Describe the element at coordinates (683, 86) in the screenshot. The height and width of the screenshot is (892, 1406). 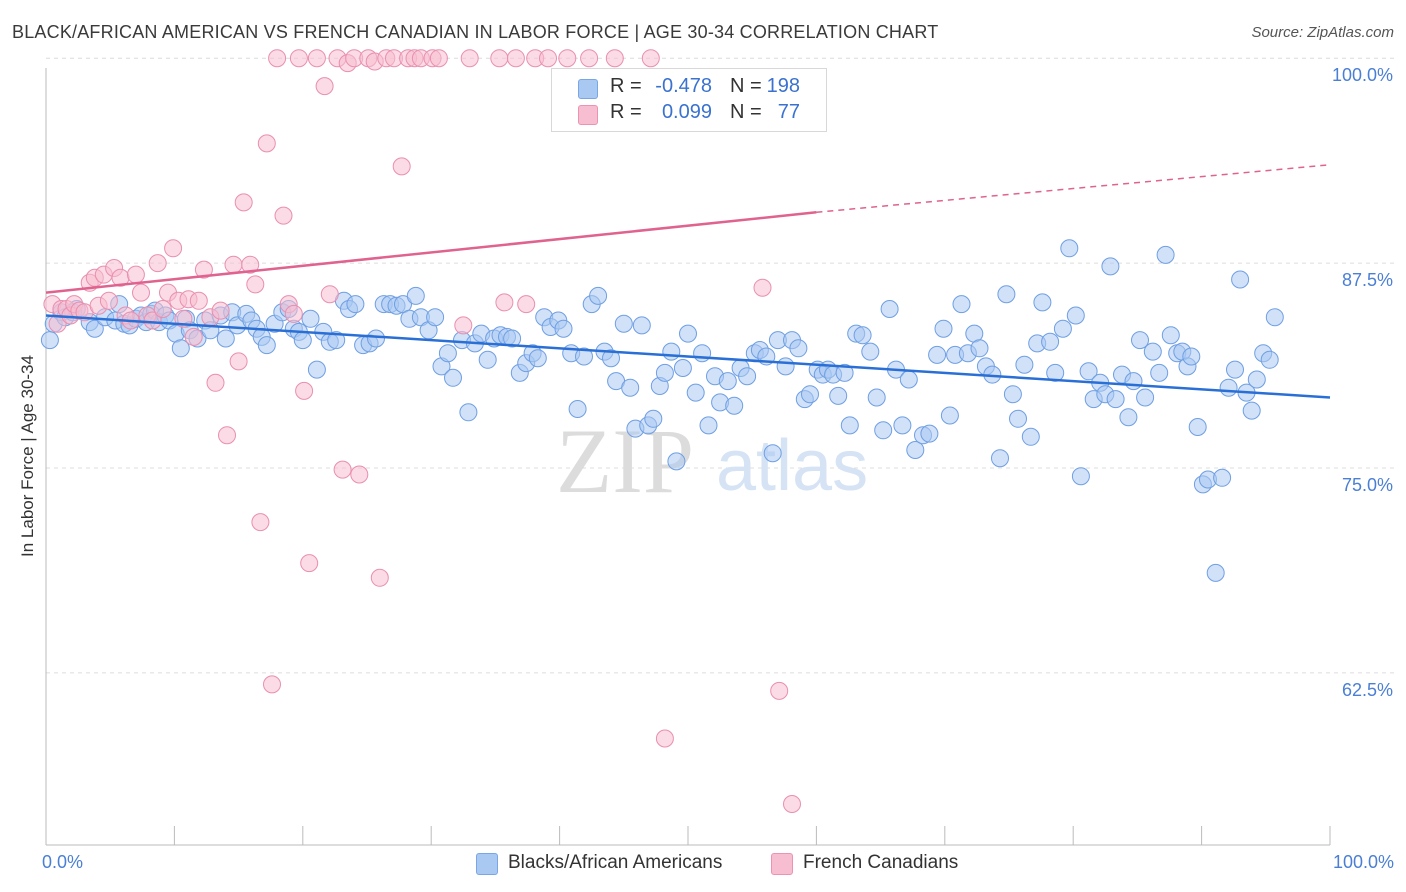
I see `legend-r-value: -0.478` at that location.